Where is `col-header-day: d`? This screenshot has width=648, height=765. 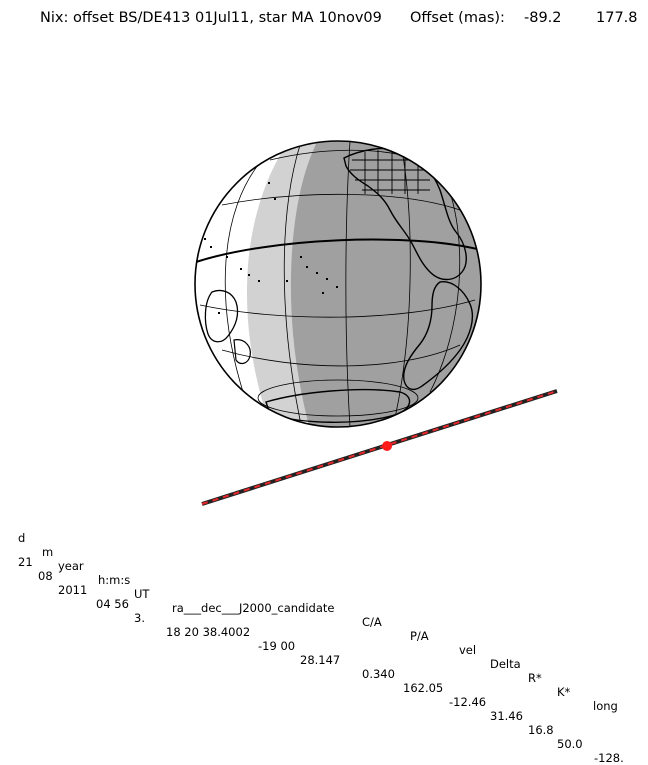 col-header-day: d is located at coordinates (22, 538).